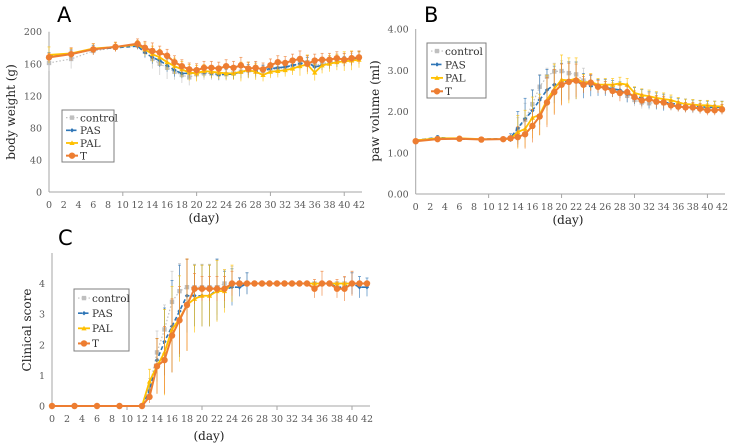 The height and width of the screenshot is (445, 731). What do you see at coordinates (108, 205) in the screenshot?
I see `x-tick-label: 8` at bounding box center [108, 205].